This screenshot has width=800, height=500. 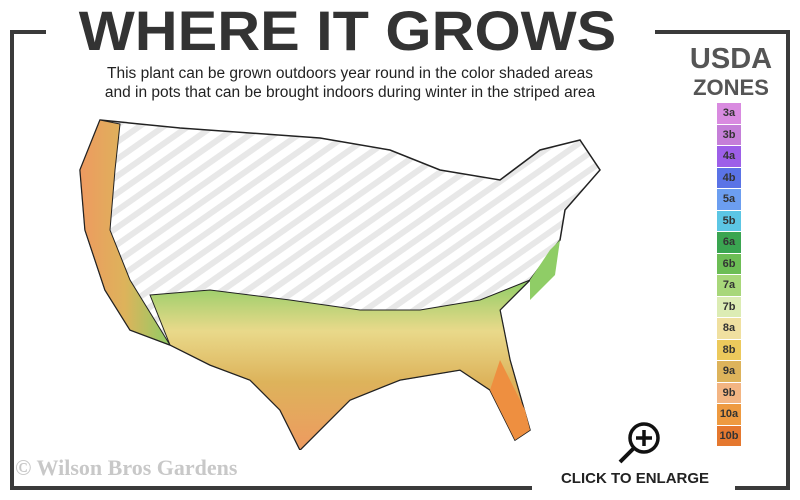 I want to click on page-title: WHERE IT GROWS, so click(x=347, y=31).